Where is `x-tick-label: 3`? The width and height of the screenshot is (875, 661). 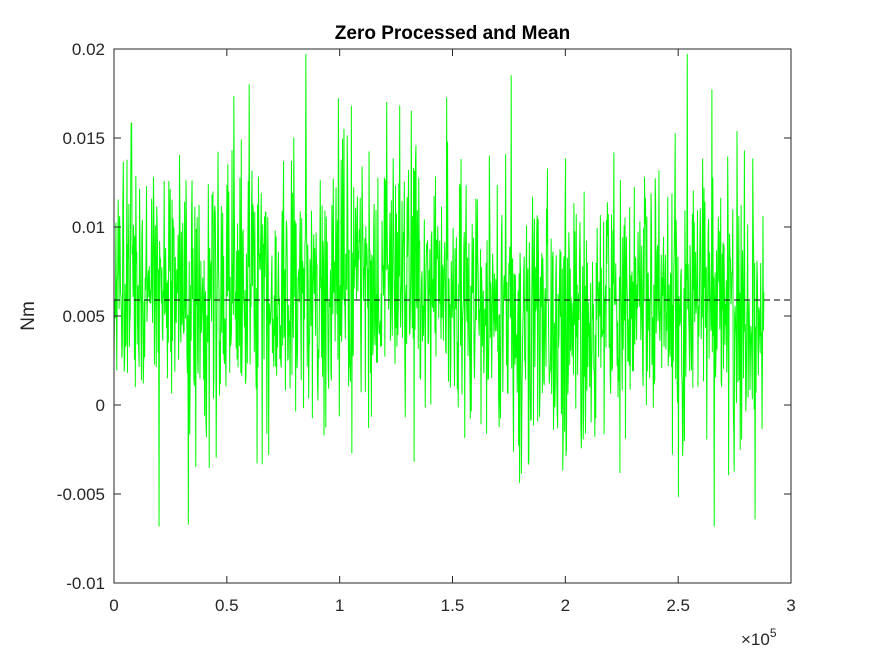 x-tick-label: 3 is located at coordinates (790, 605).